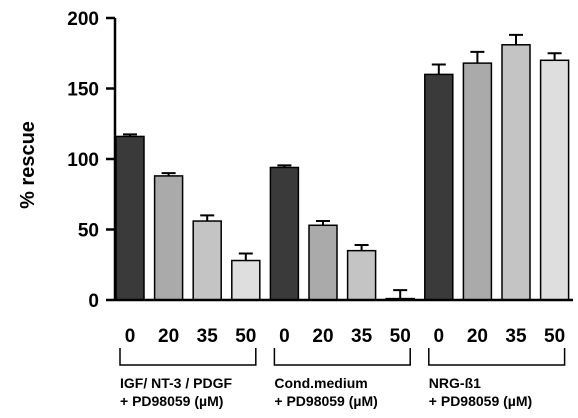 This screenshot has width=578, height=418. What do you see at coordinates (176, 383) in the screenshot?
I see `group-label-line1: IGF/ NT-3 / PDGF` at bounding box center [176, 383].